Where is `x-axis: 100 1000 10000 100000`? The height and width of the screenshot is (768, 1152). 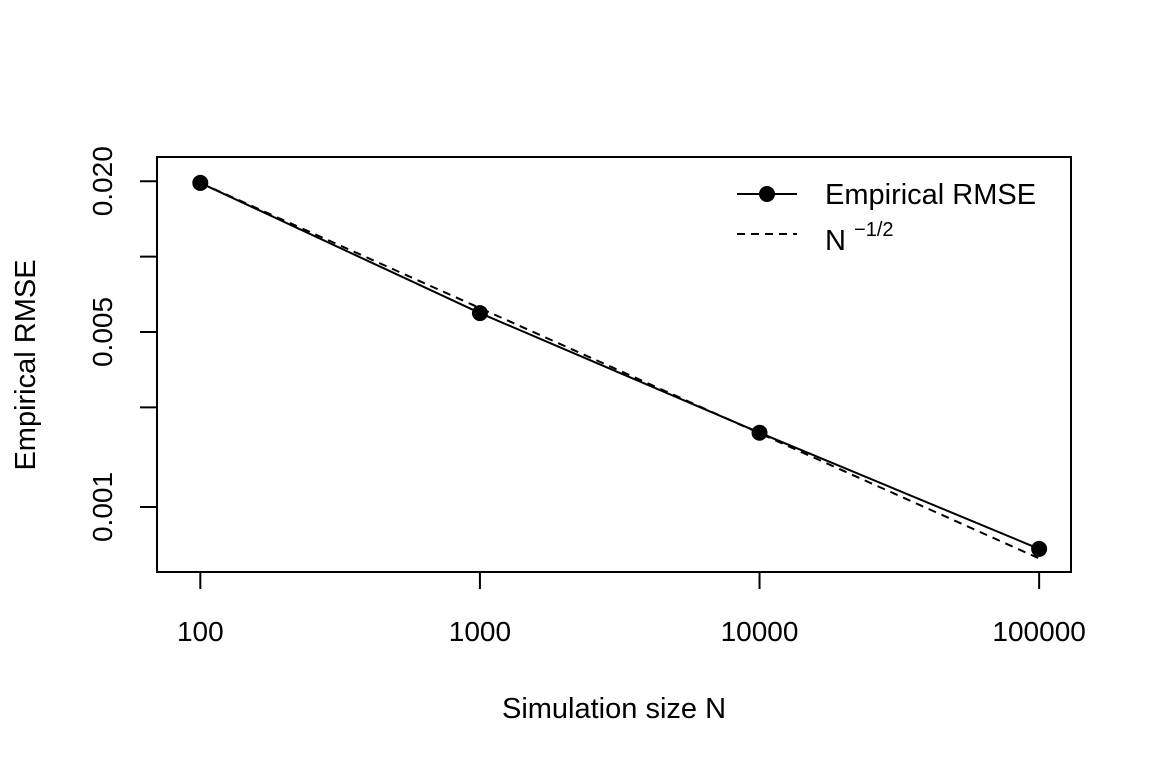 x-axis: 100 1000 10000 100000 is located at coordinates (631, 609).